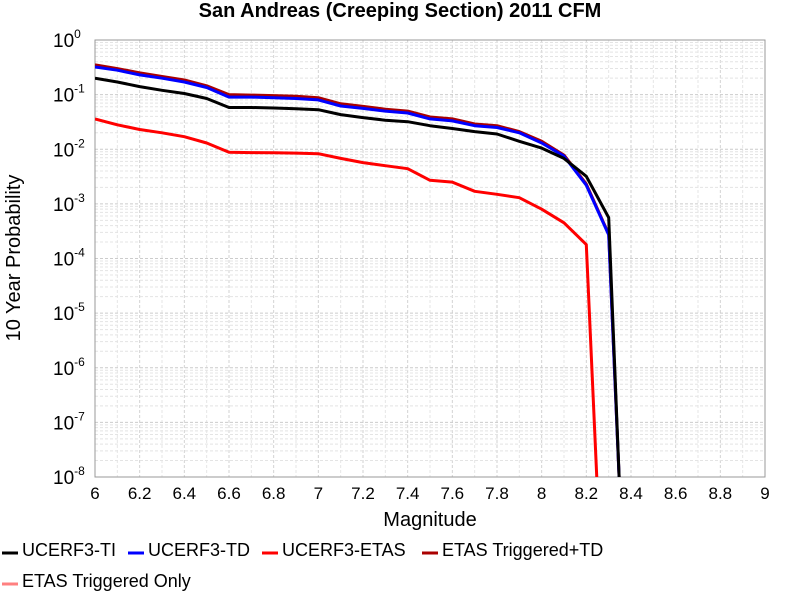 Image resolution: width=800 pixels, height=600 pixels. Describe the element at coordinates (94, 493) in the screenshot. I see `x-tick-label: 6` at that location.